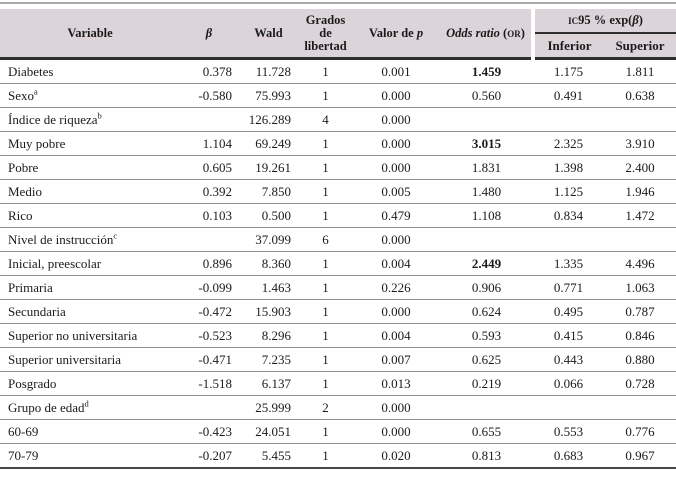 The image size is (676, 482). What do you see at coordinates (640, 191) in the screenshot?
I see `cell-ci-upper: 1.946` at bounding box center [640, 191].